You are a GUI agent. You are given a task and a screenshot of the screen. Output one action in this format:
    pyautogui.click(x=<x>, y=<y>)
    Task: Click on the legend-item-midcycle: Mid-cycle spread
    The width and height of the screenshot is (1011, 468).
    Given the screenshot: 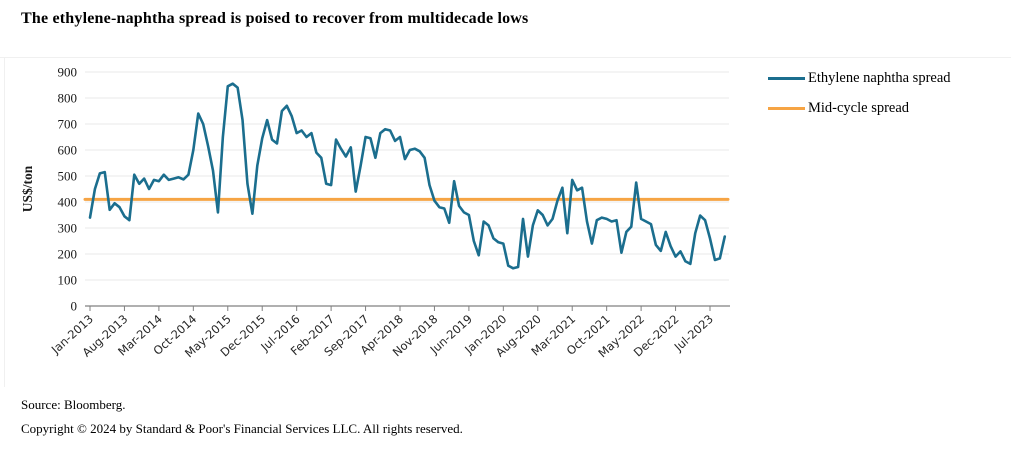 What is the action you would take?
    pyautogui.click(x=859, y=108)
    